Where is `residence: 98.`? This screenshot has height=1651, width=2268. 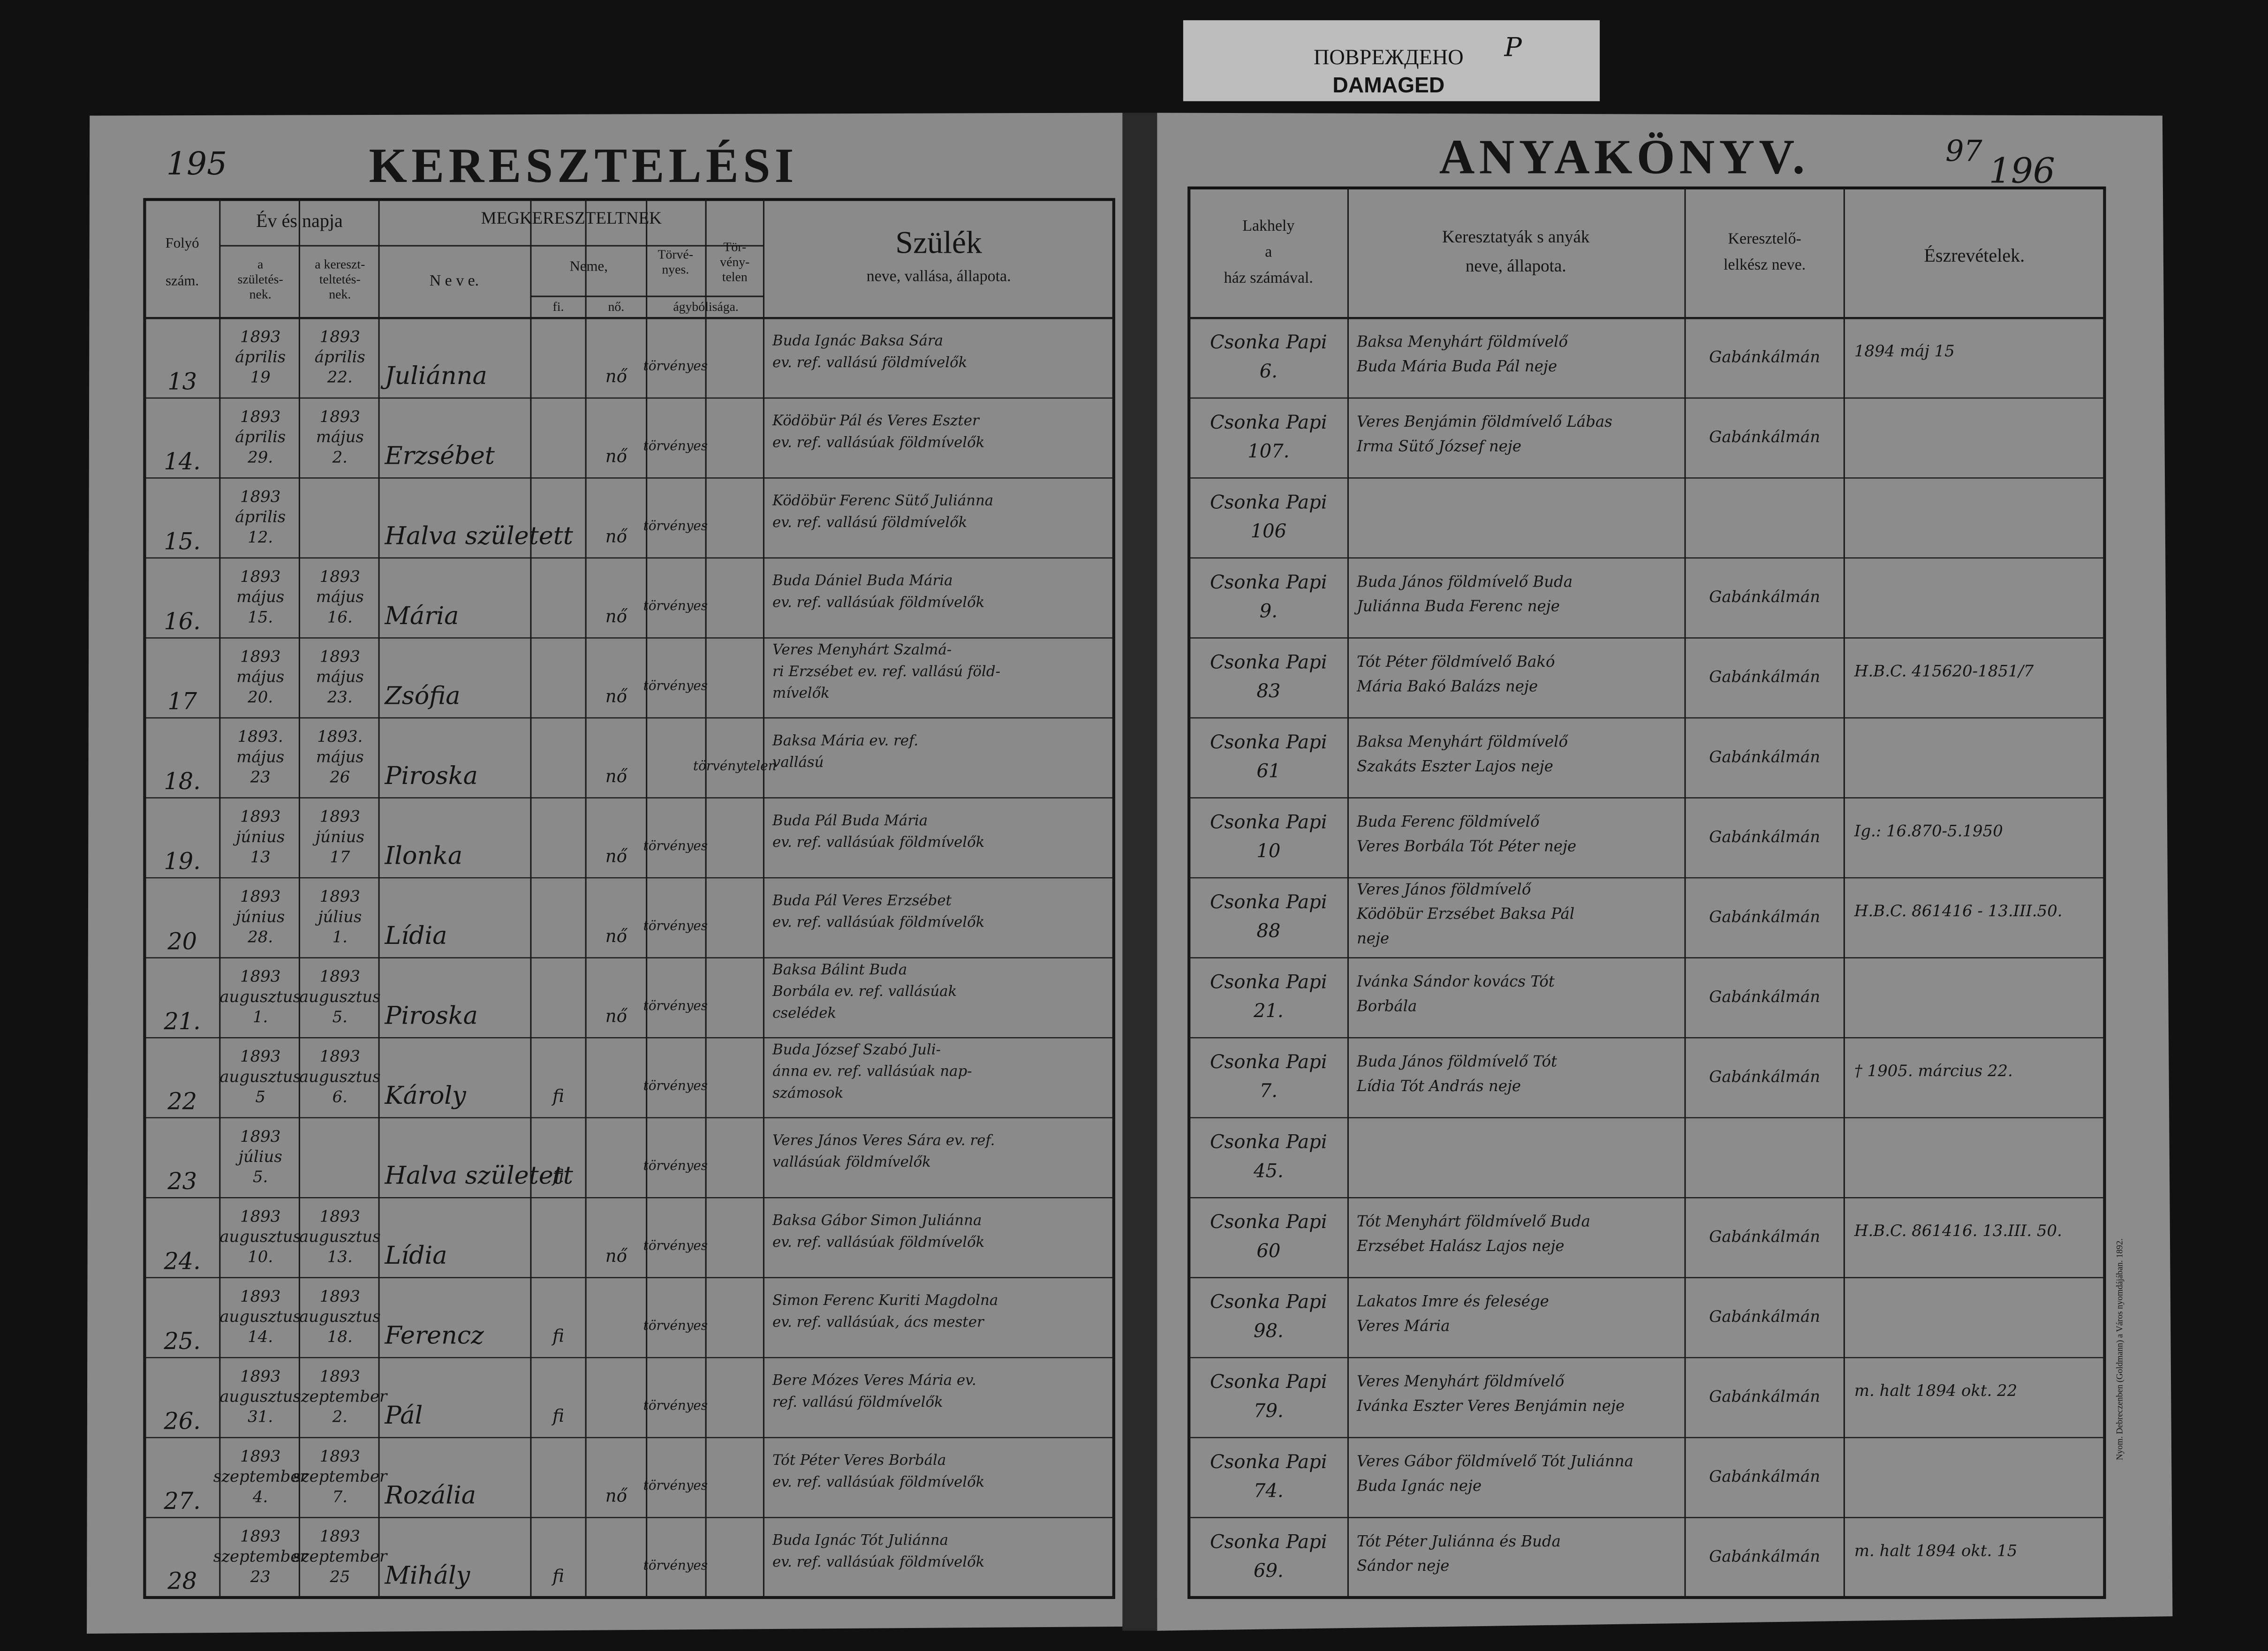
residence: 98. is located at coordinates (1269, 1331).